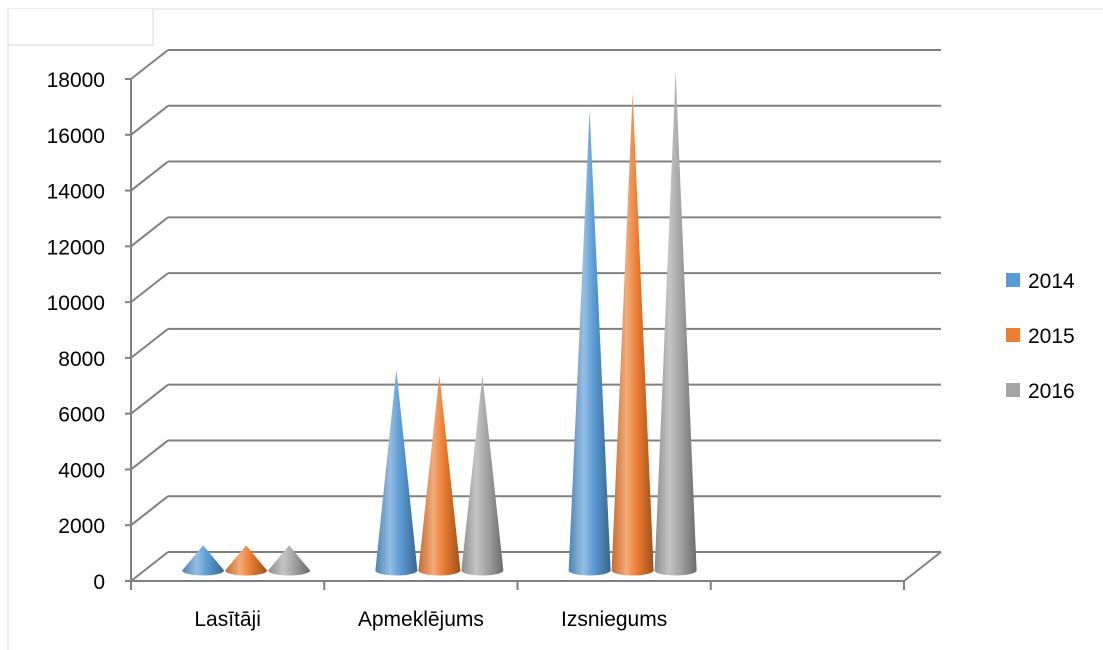 The height and width of the screenshot is (650, 1103). Describe the element at coordinates (80, 27) in the screenshot. I see `title-placeholder-box` at that location.